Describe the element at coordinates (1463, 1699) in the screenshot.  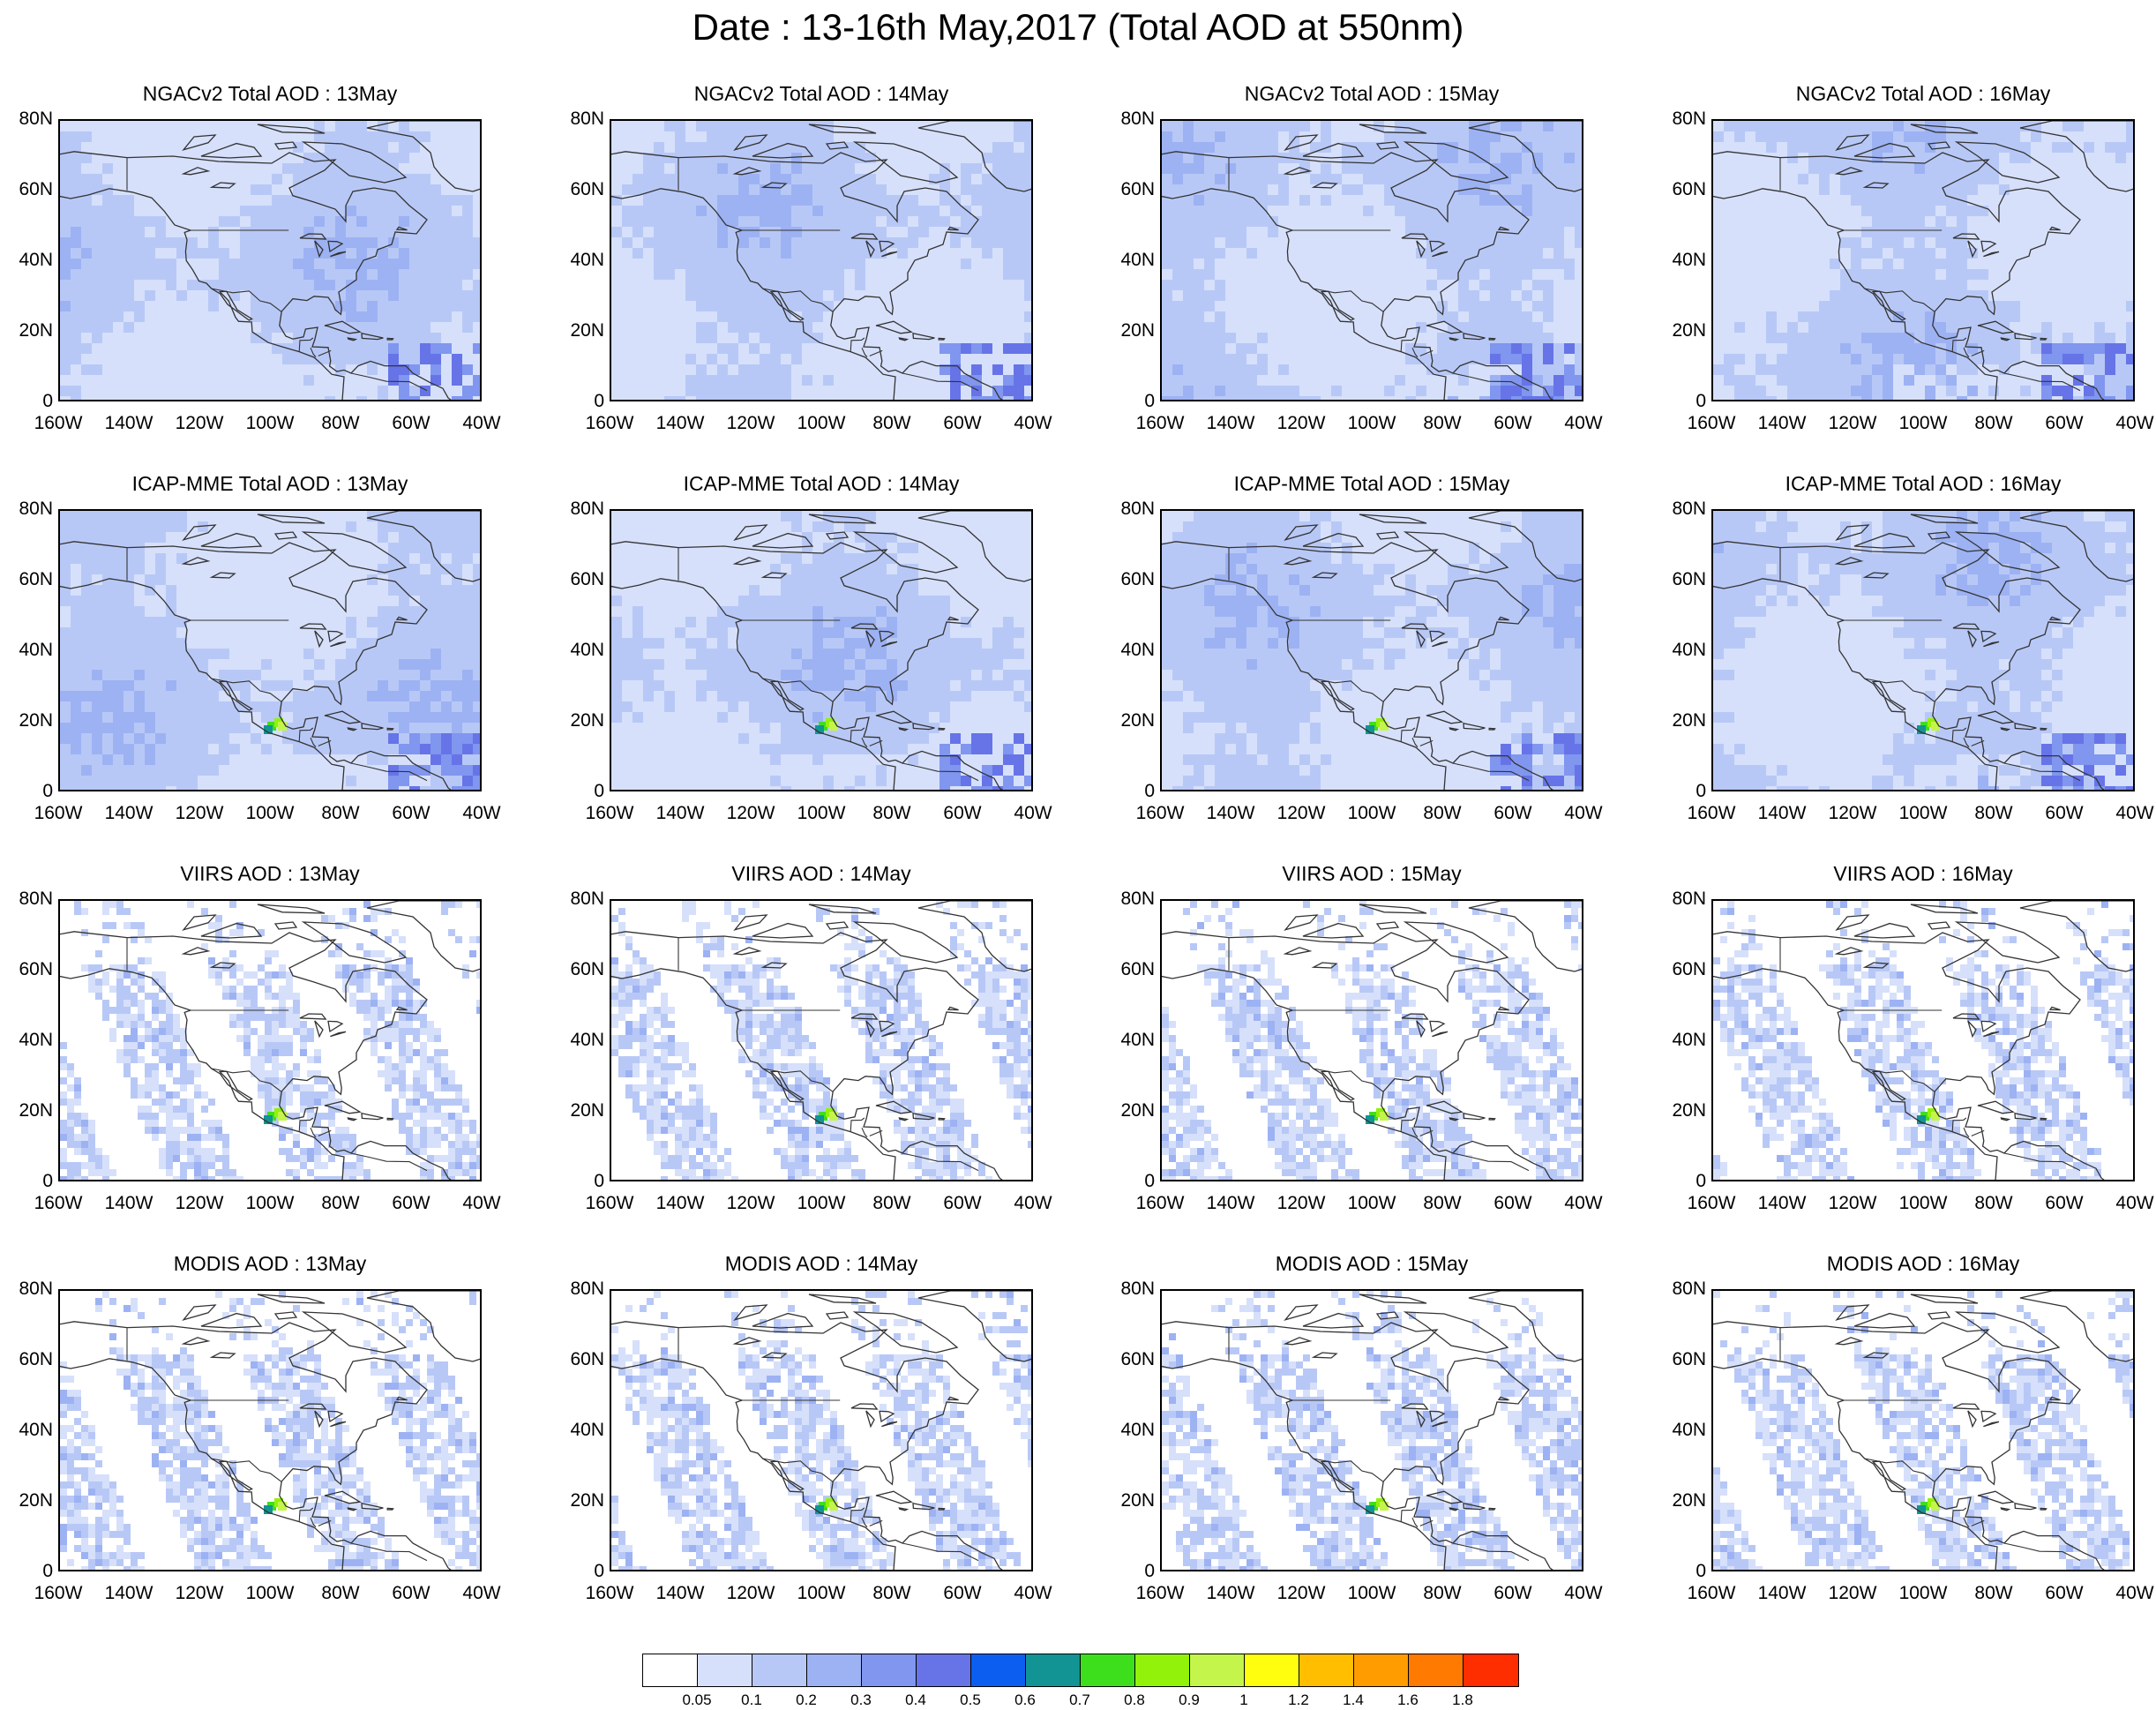
I see `colorbar-tick-label: 1.8` at that location.